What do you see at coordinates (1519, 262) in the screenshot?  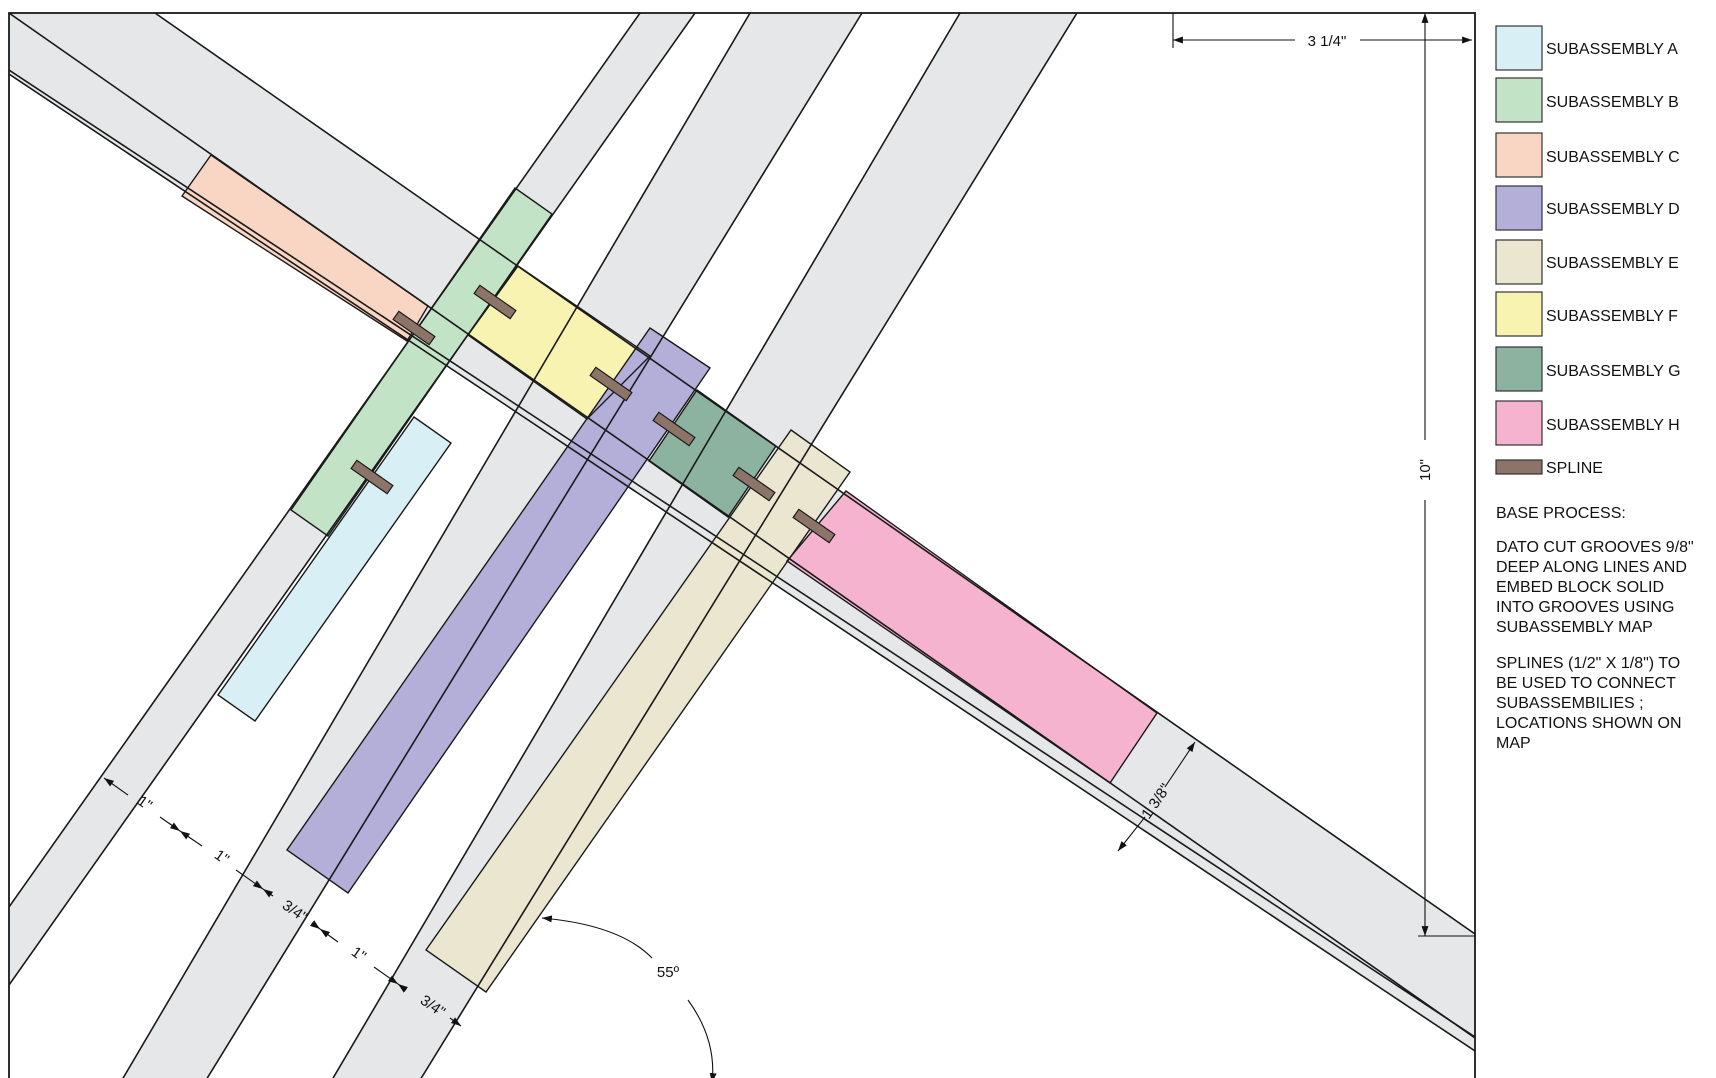 I see `legend-swatch-e` at bounding box center [1519, 262].